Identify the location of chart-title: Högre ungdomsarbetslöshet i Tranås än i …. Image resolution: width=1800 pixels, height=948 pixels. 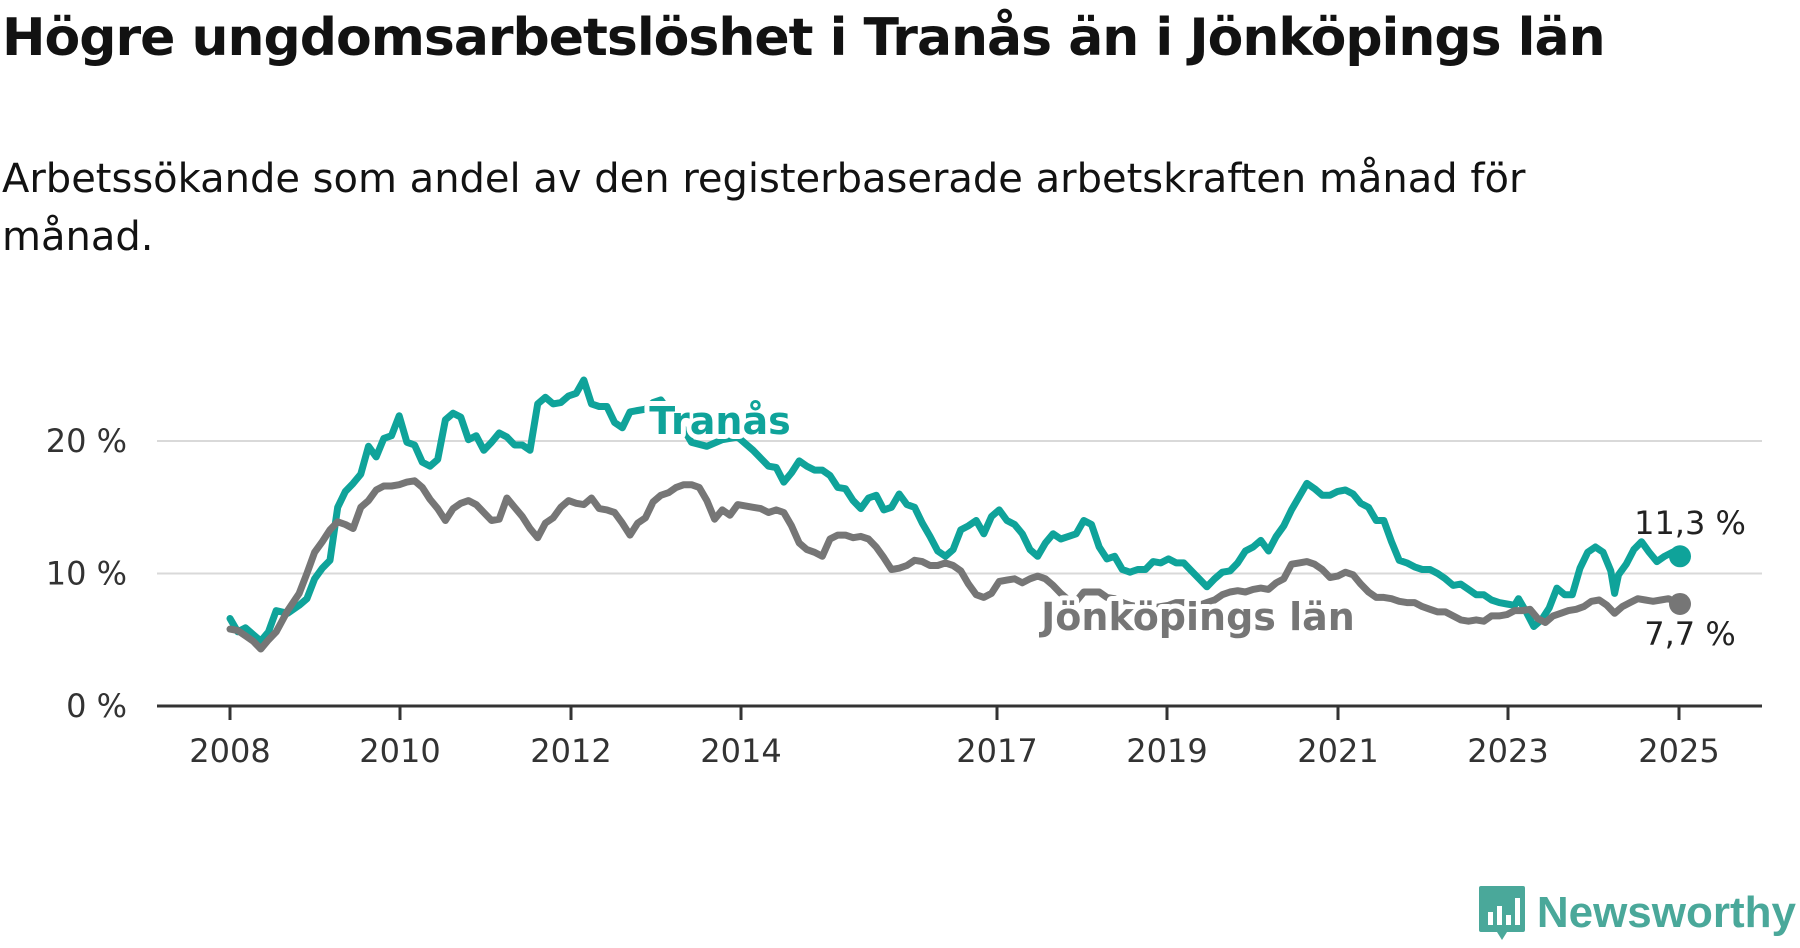
(804, 38).